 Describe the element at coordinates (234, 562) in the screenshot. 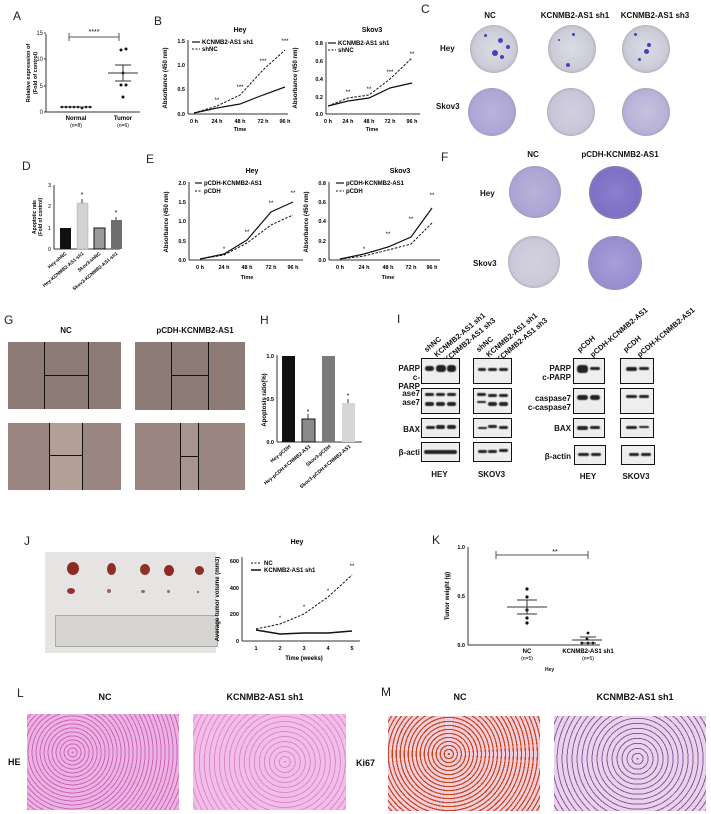

I see `svg-text: 600` at that location.